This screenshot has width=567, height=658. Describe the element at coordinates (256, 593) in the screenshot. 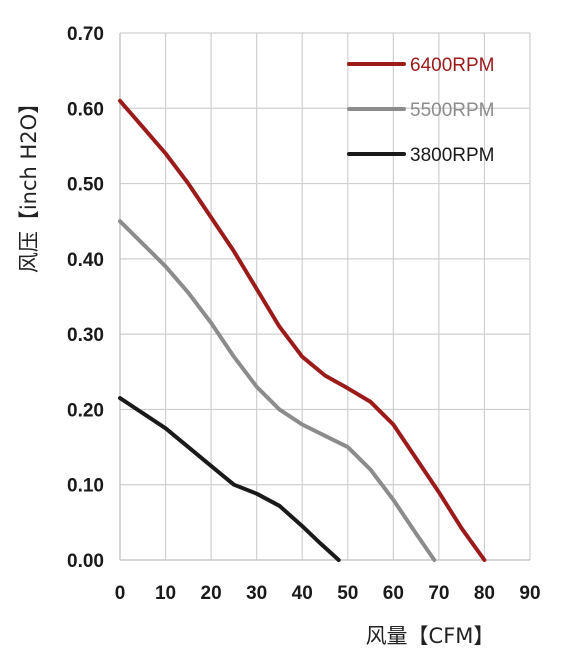

I see `x-tick-label: 30` at that location.